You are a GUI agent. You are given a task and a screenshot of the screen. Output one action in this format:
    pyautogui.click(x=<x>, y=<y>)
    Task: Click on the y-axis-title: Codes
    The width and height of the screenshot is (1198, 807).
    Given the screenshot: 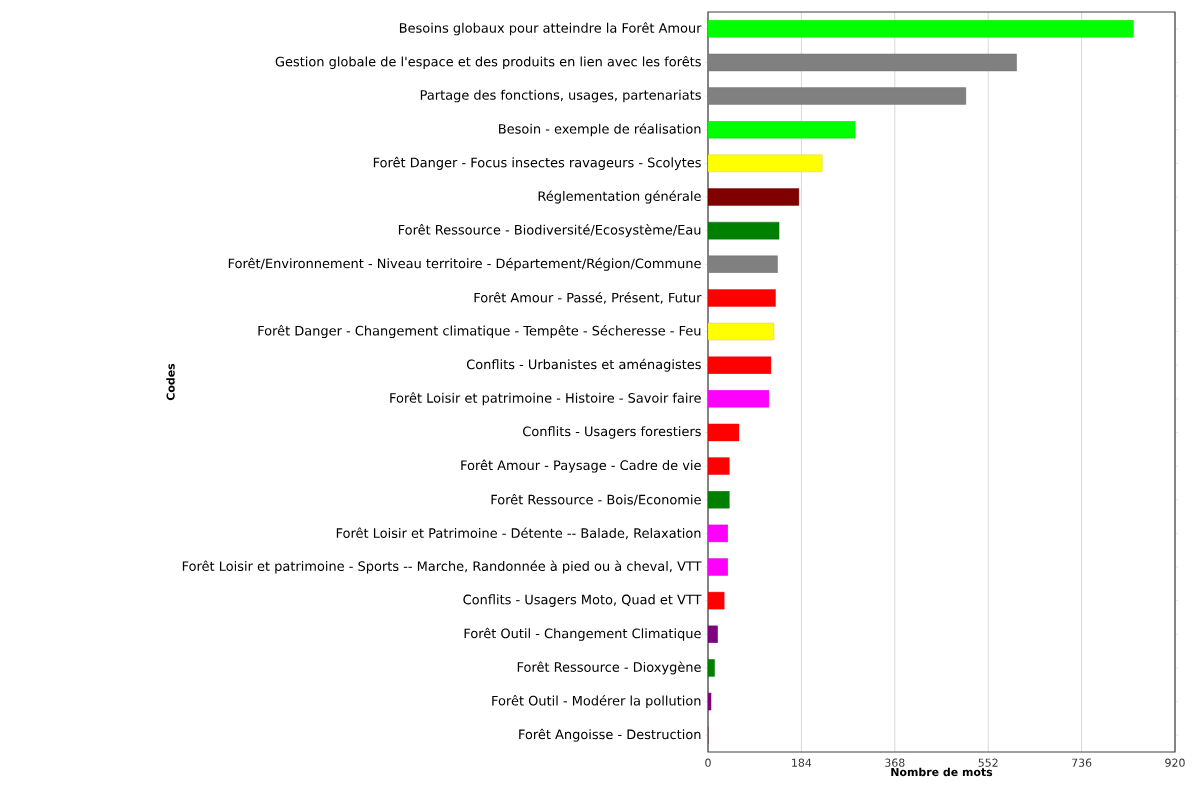 What is the action you would take?
    pyautogui.click(x=170, y=382)
    